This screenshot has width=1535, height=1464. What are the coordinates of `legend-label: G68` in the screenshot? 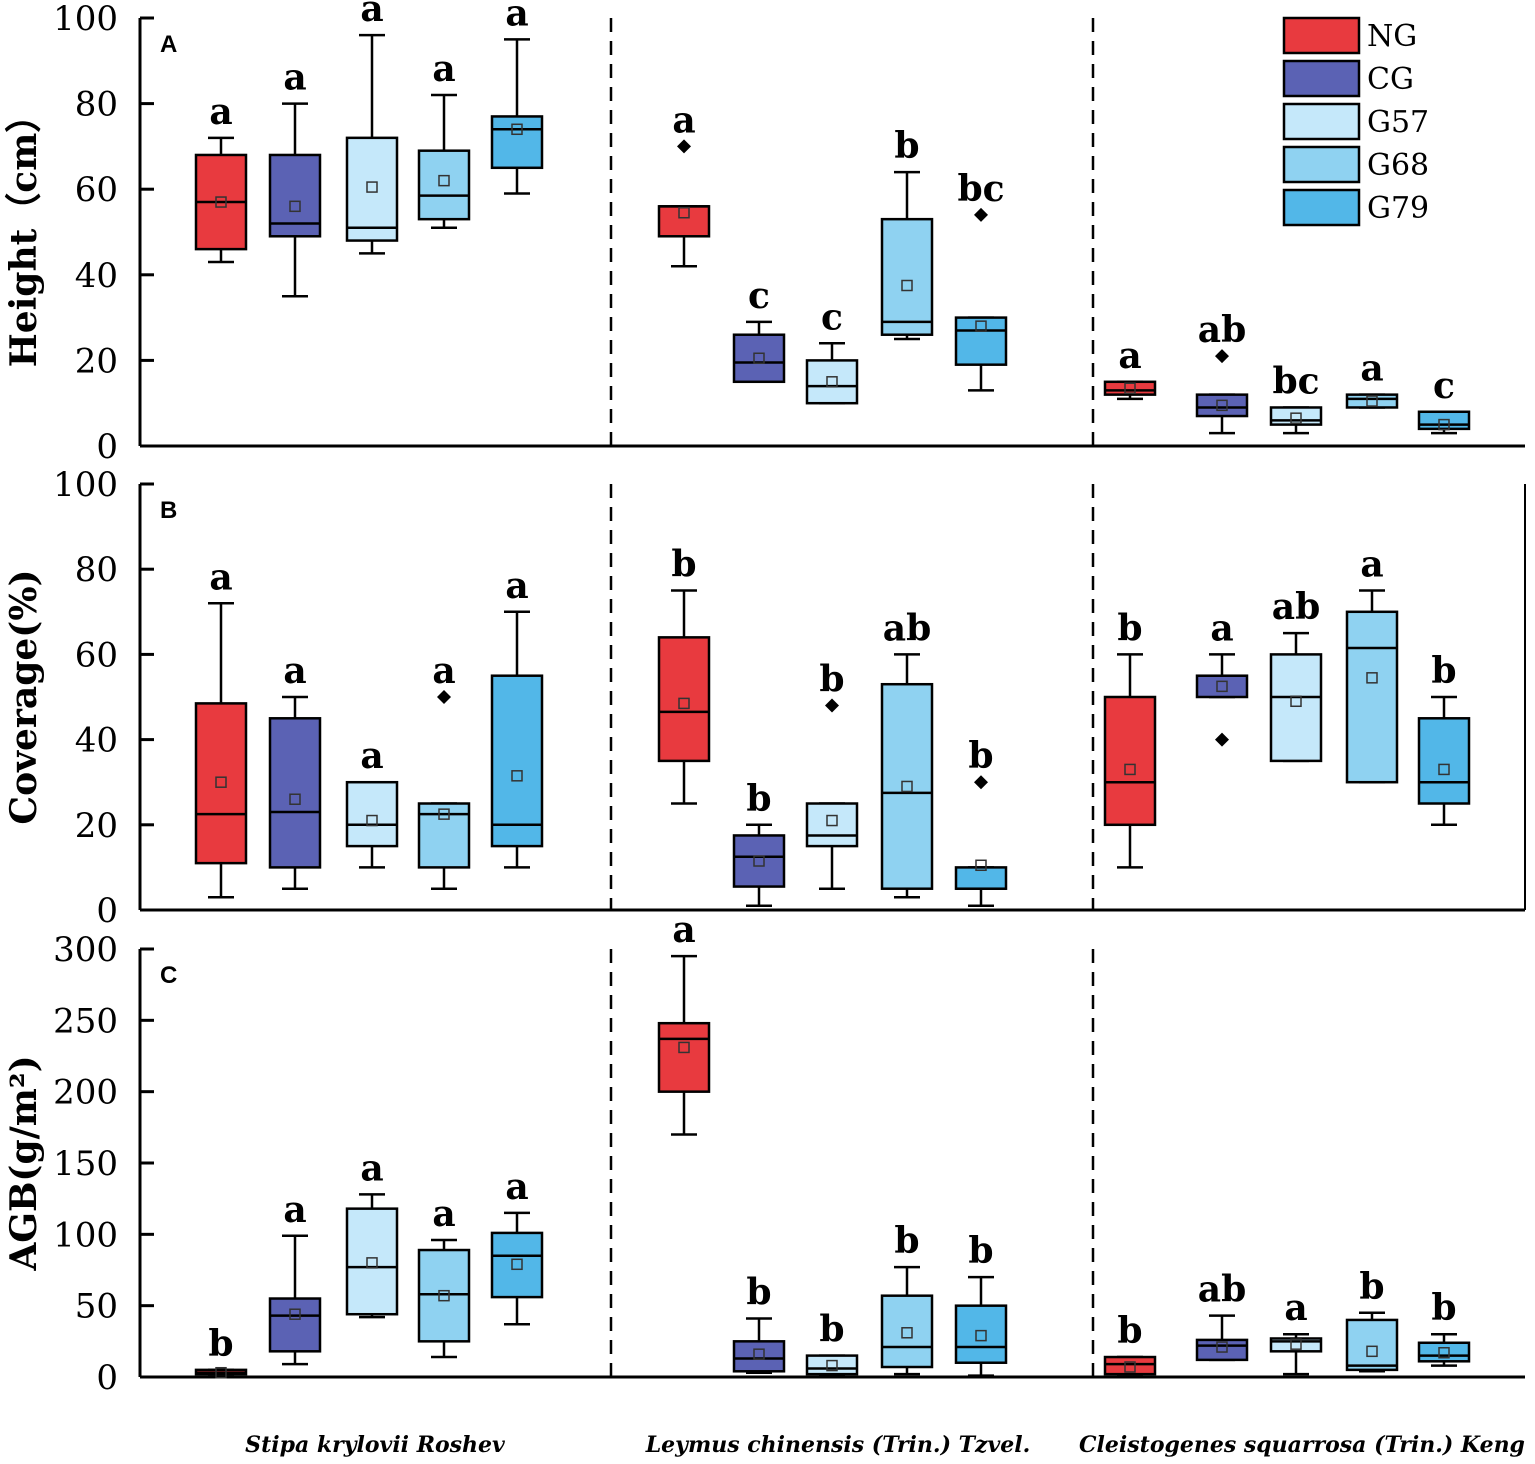 It's located at (1398, 165).